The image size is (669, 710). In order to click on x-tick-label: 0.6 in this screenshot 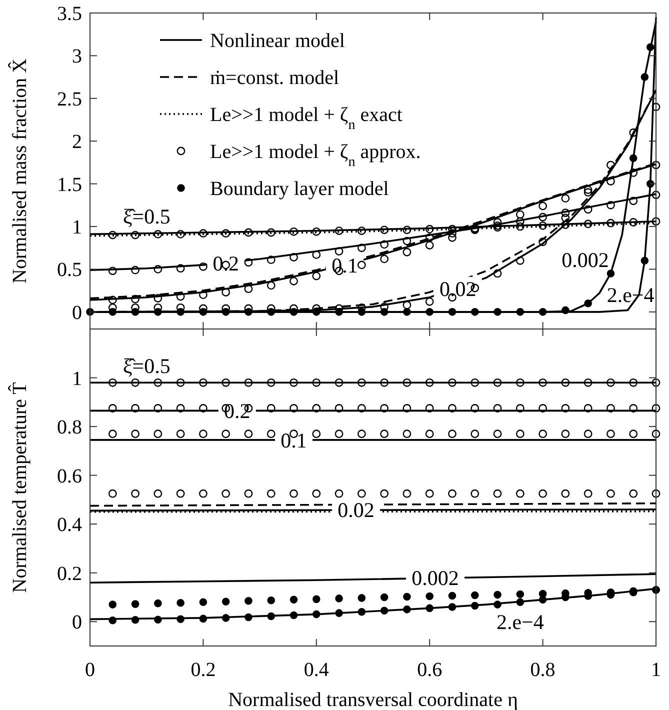, I will do `click(429, 670)`.